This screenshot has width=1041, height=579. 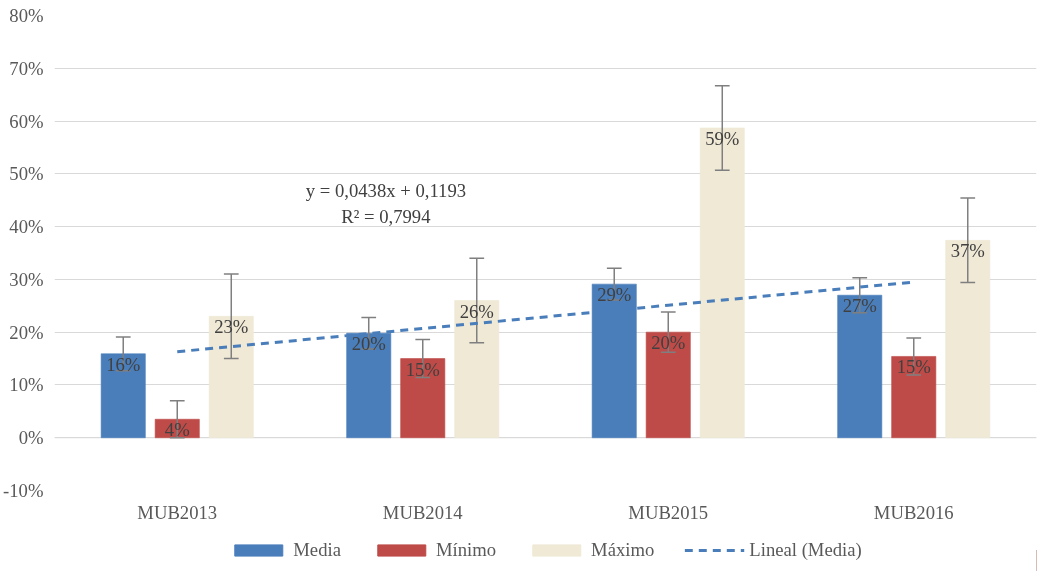 I want to click on legend-label: Media, so click(x=317, y=550).